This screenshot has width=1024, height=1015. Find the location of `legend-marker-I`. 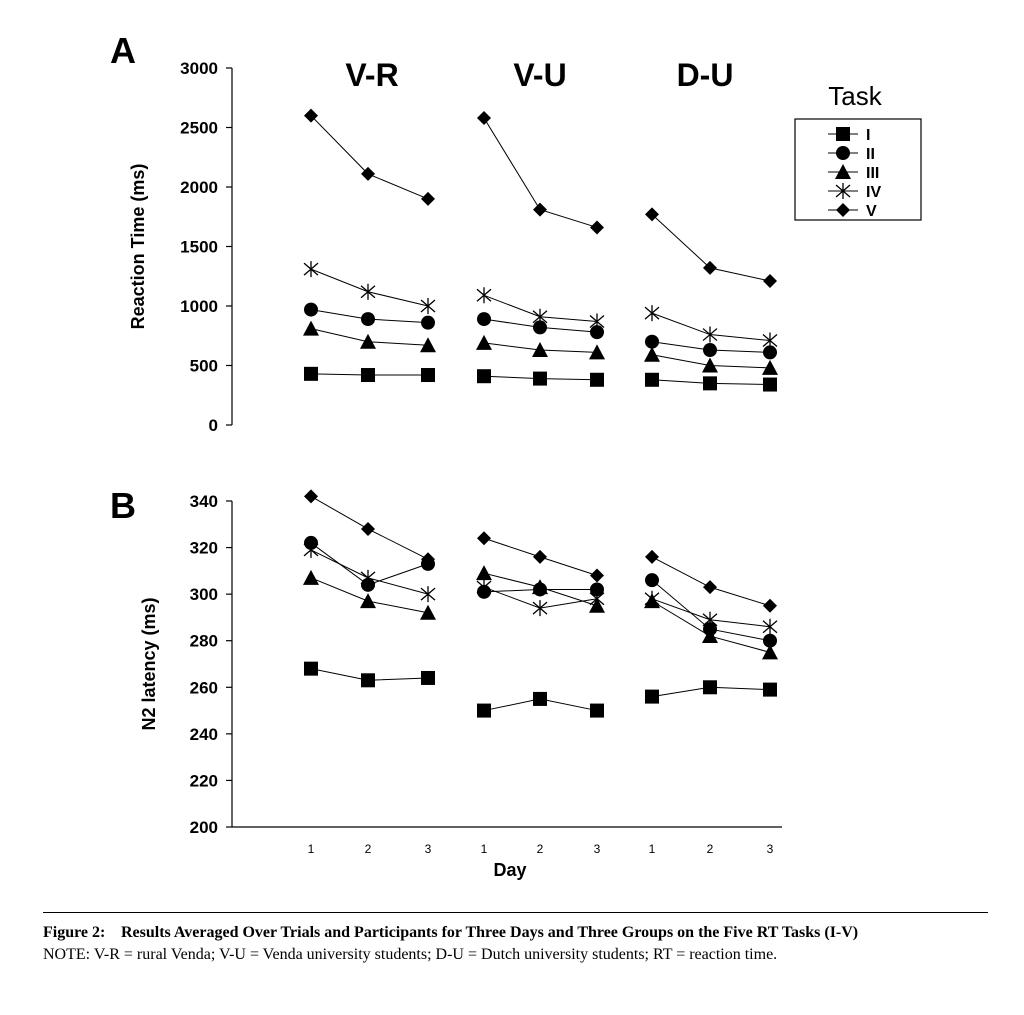

legend-marker-I is located at coordinates (843, 134).